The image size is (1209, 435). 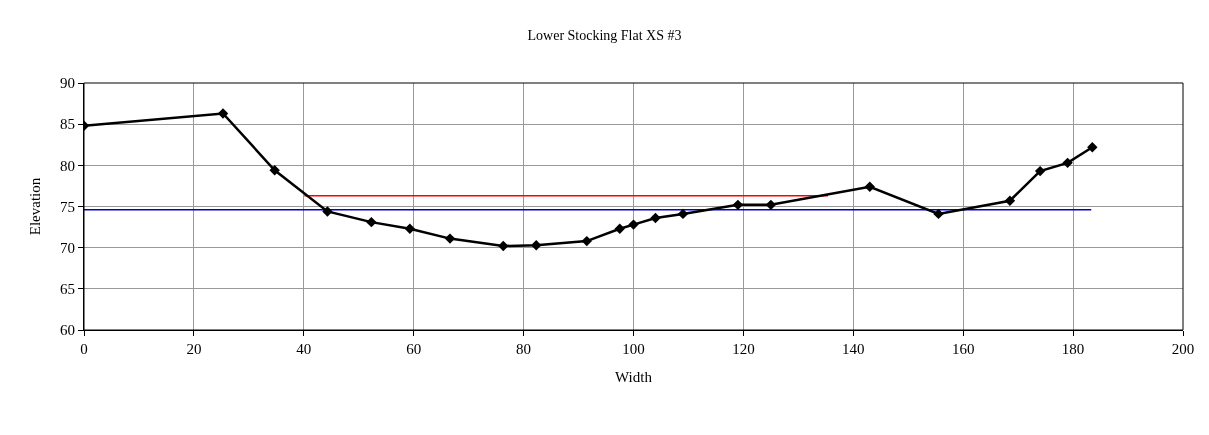 What do you see at coordinates (1183, 349) in the screenshot?
I see `x-tick-label: 200` at bounding box center [1183, 349].